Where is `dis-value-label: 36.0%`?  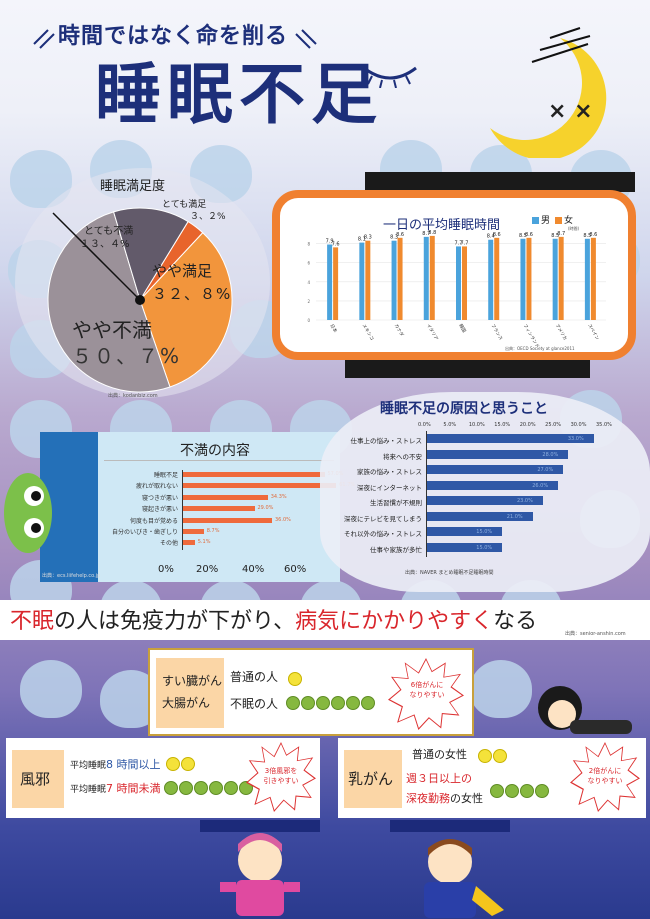
dis-value-label: 36.0% is located at coordinates (283, 519).